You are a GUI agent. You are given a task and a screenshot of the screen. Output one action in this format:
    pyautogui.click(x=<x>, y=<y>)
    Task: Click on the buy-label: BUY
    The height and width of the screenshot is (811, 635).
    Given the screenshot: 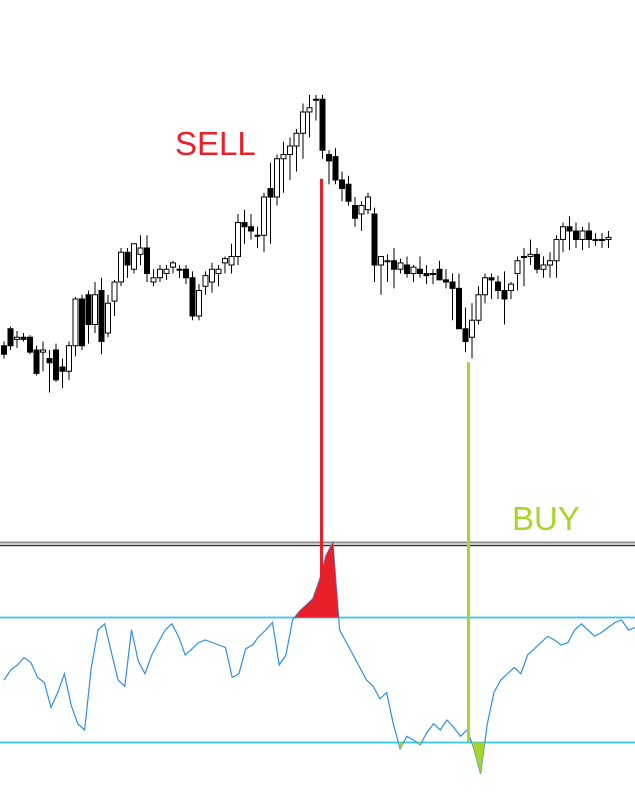 What is the action you would take?
    pyautogui.click(x=546, y=518)
    